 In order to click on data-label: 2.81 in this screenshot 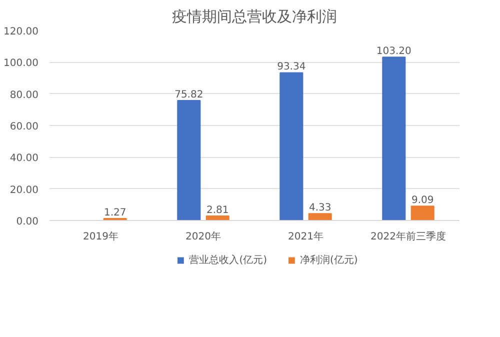, I will do `click(217, 210)`.